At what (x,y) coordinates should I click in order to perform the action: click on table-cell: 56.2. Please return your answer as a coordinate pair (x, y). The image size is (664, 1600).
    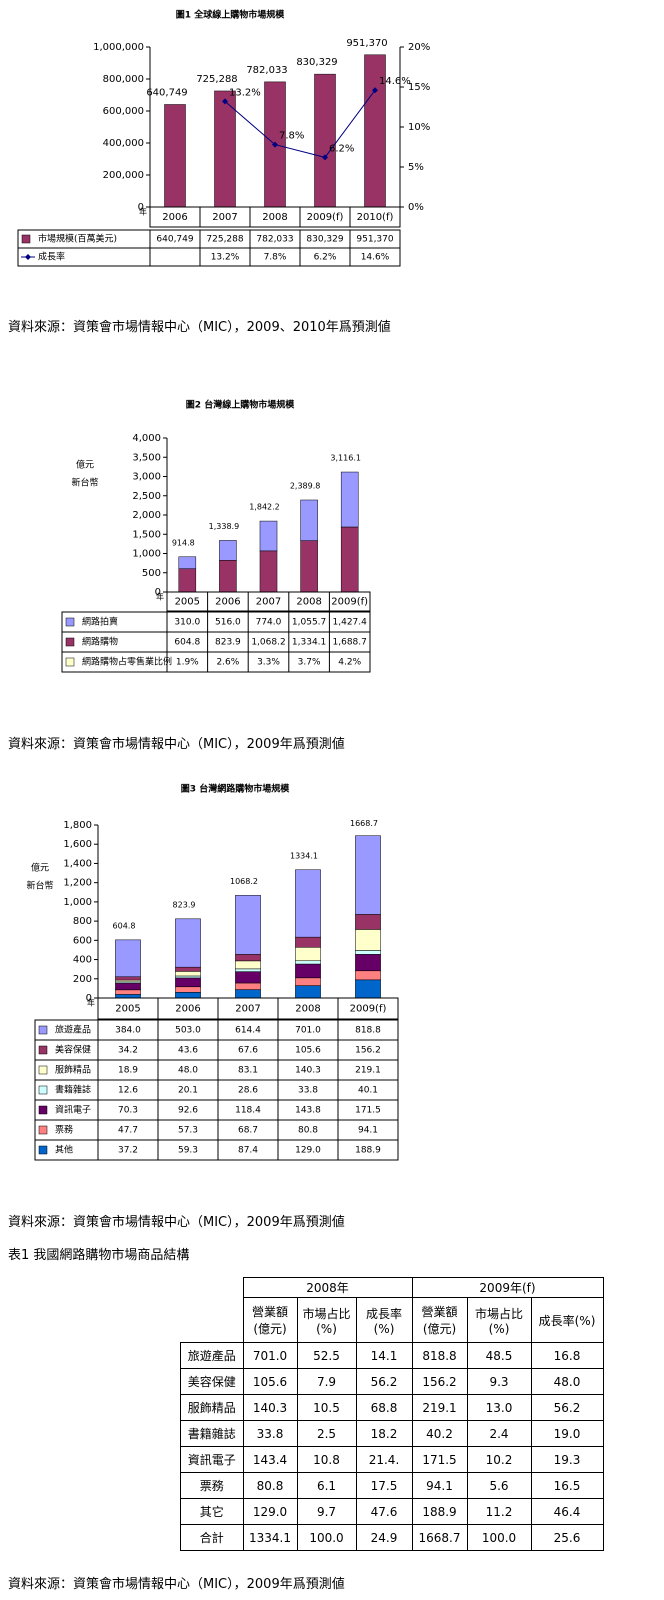
    Looking at the image, I should click on (567, 1407).